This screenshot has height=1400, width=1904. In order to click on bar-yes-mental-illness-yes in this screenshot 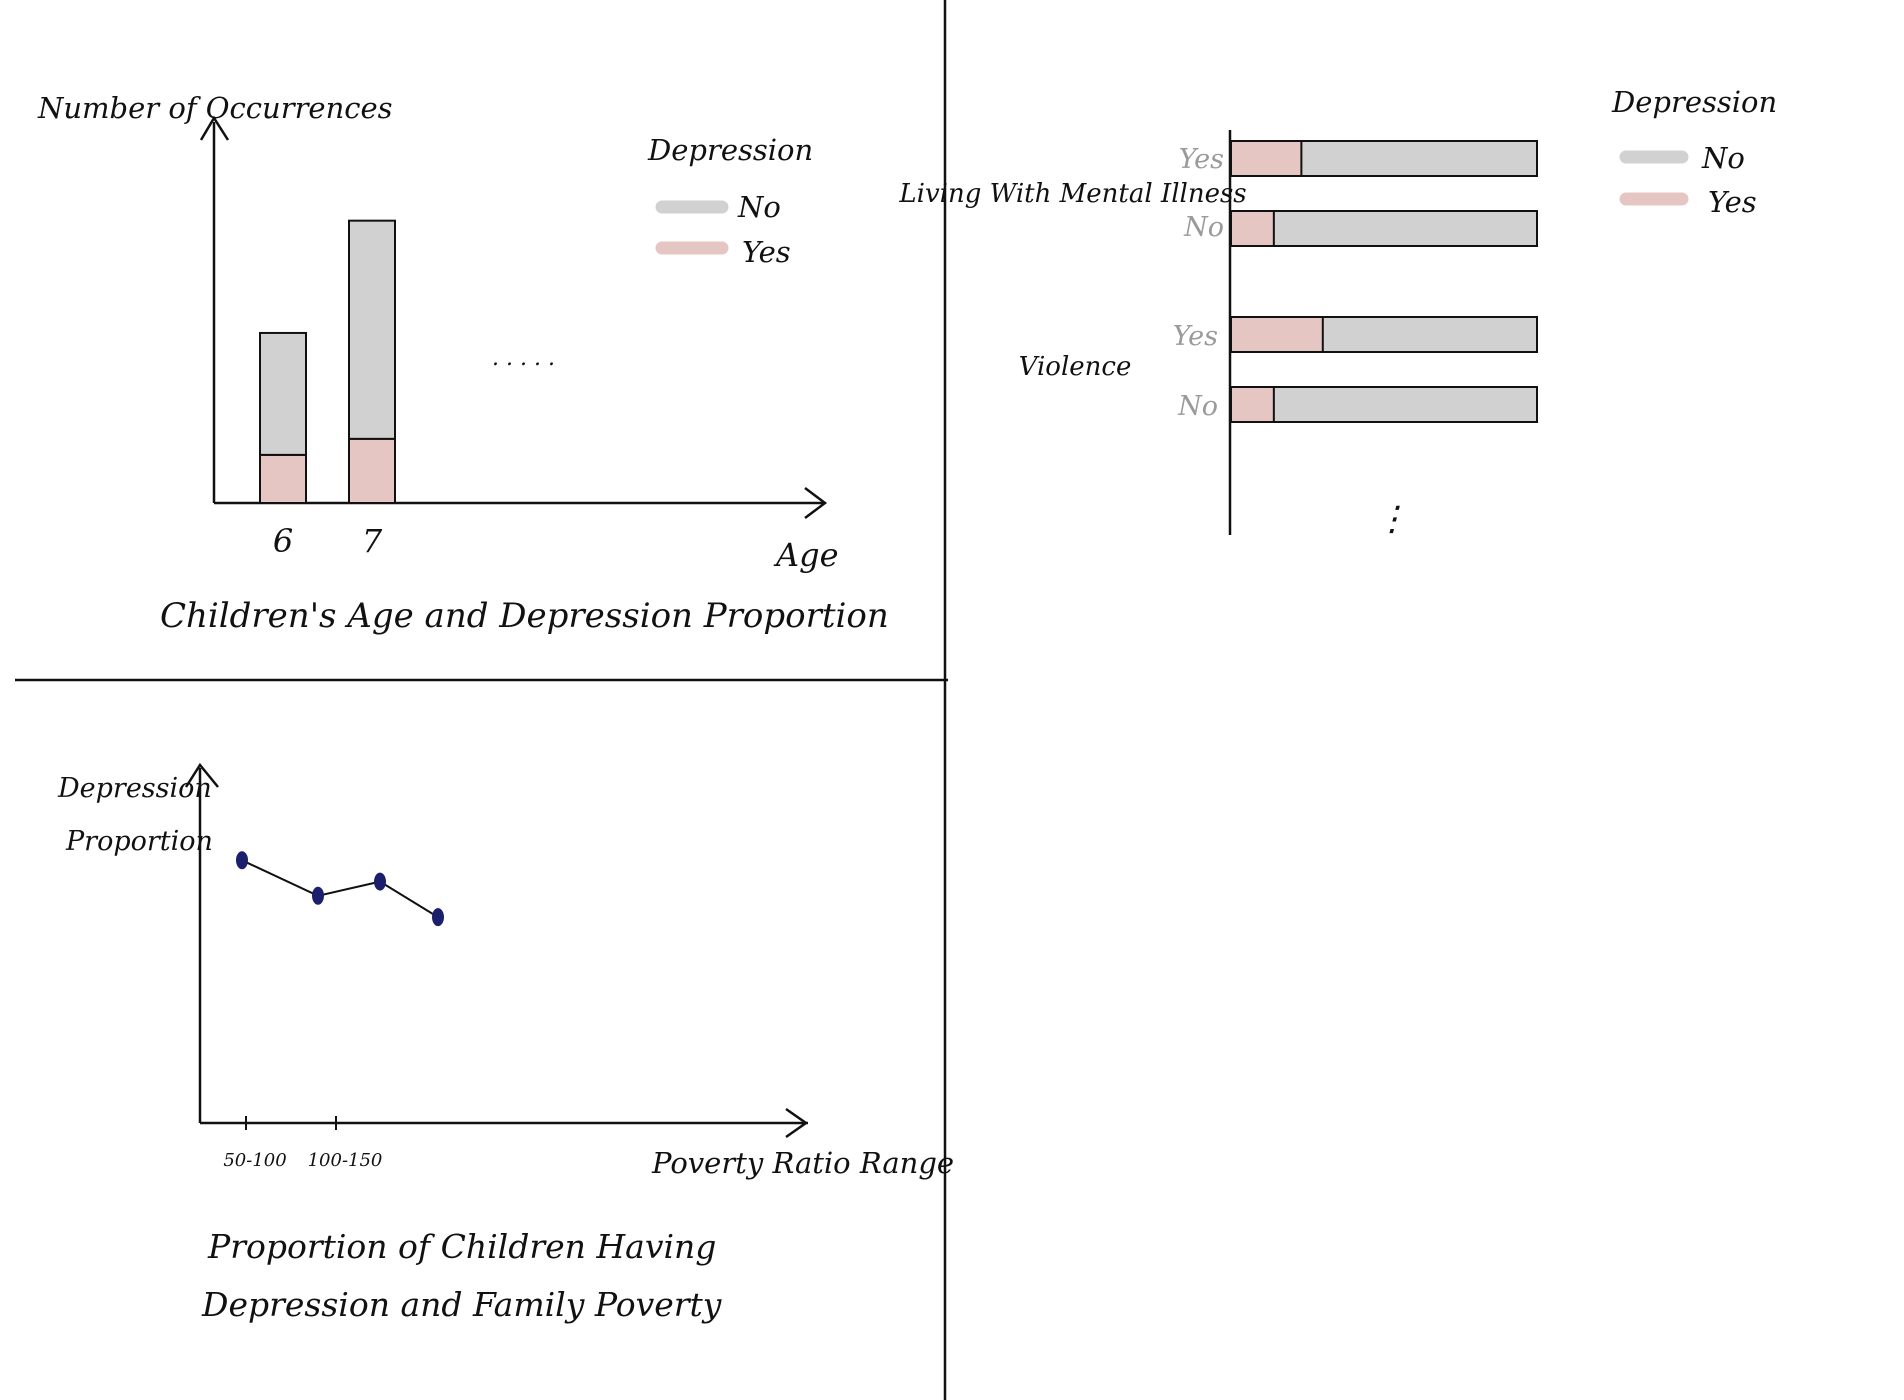, I will do `click(1266, 158)`.